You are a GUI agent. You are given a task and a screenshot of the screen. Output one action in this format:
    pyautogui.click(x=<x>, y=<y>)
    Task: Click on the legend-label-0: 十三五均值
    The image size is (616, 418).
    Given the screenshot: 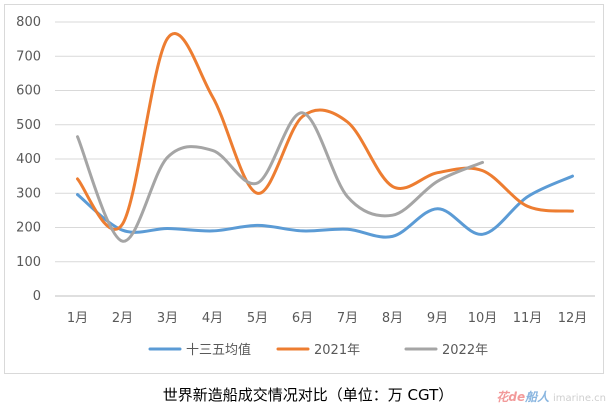 What is the action you would take?
    pyautogui.click(x=218, y=350)
    